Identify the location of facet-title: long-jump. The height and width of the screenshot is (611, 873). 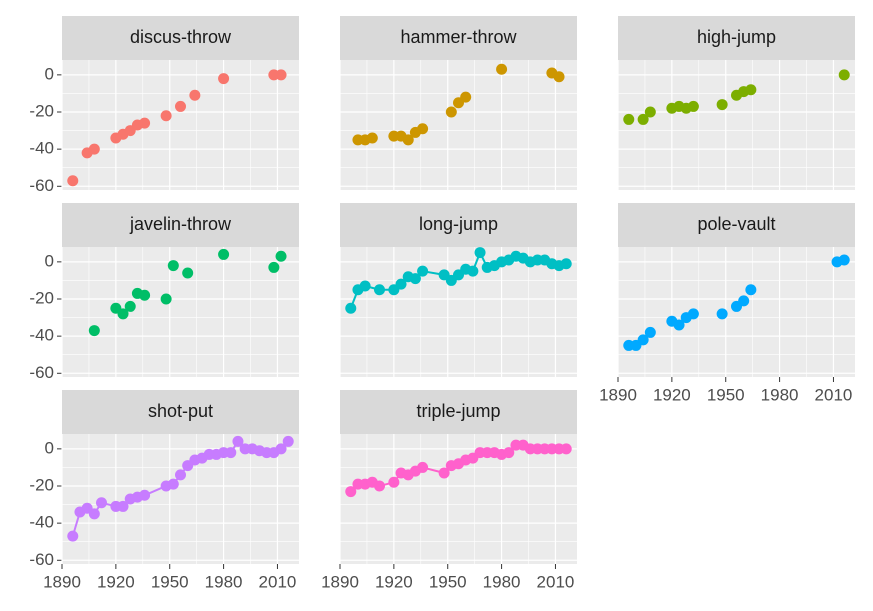
(458, 224).